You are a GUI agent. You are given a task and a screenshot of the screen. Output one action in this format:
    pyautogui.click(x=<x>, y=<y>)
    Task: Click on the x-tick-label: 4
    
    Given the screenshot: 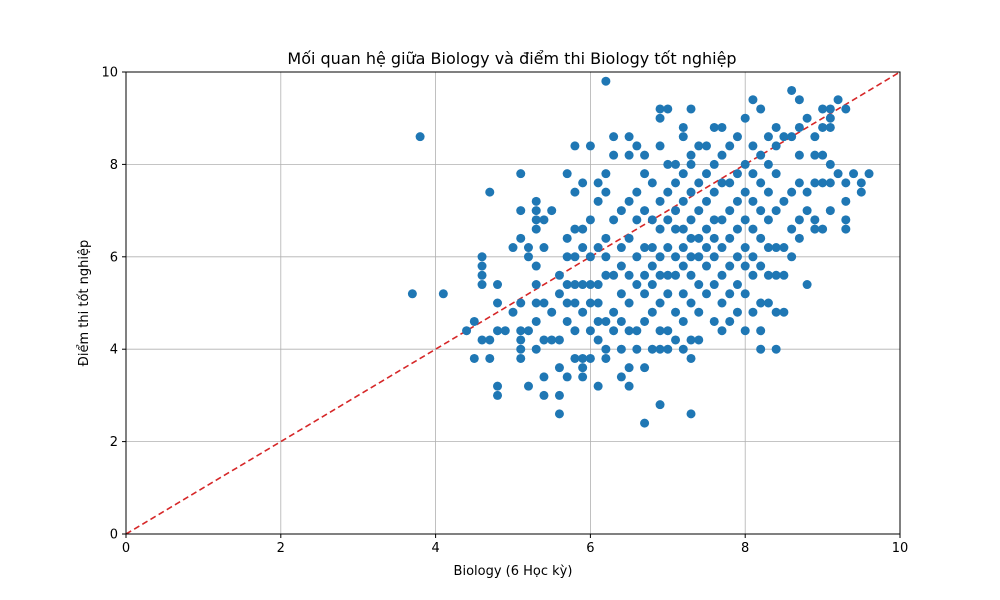 What is the action you would take?
    pyautogui.click(x=435, y=548)
    